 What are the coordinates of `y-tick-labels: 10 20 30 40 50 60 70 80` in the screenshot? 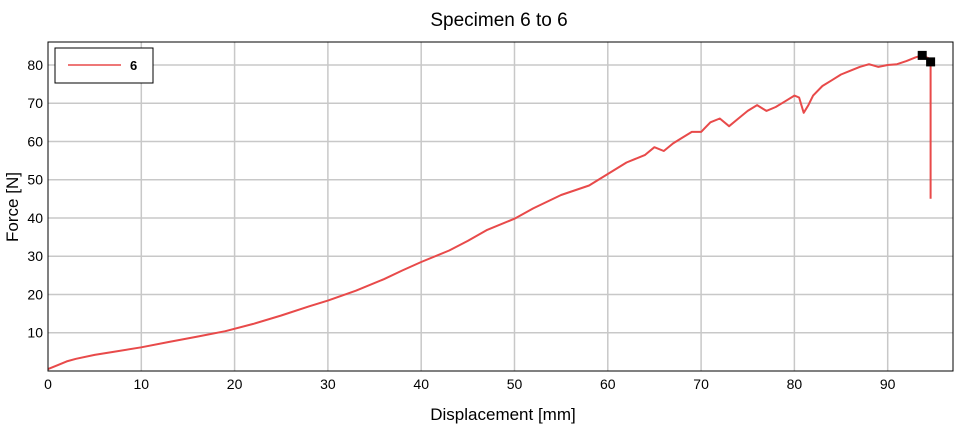 It's located at (35, 199).